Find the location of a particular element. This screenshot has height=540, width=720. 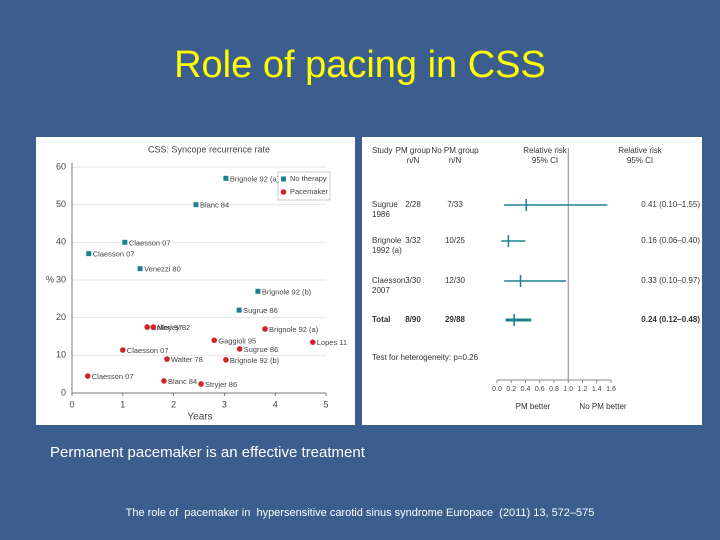

legend-label: No therapy is located at coordinates (308, 178).